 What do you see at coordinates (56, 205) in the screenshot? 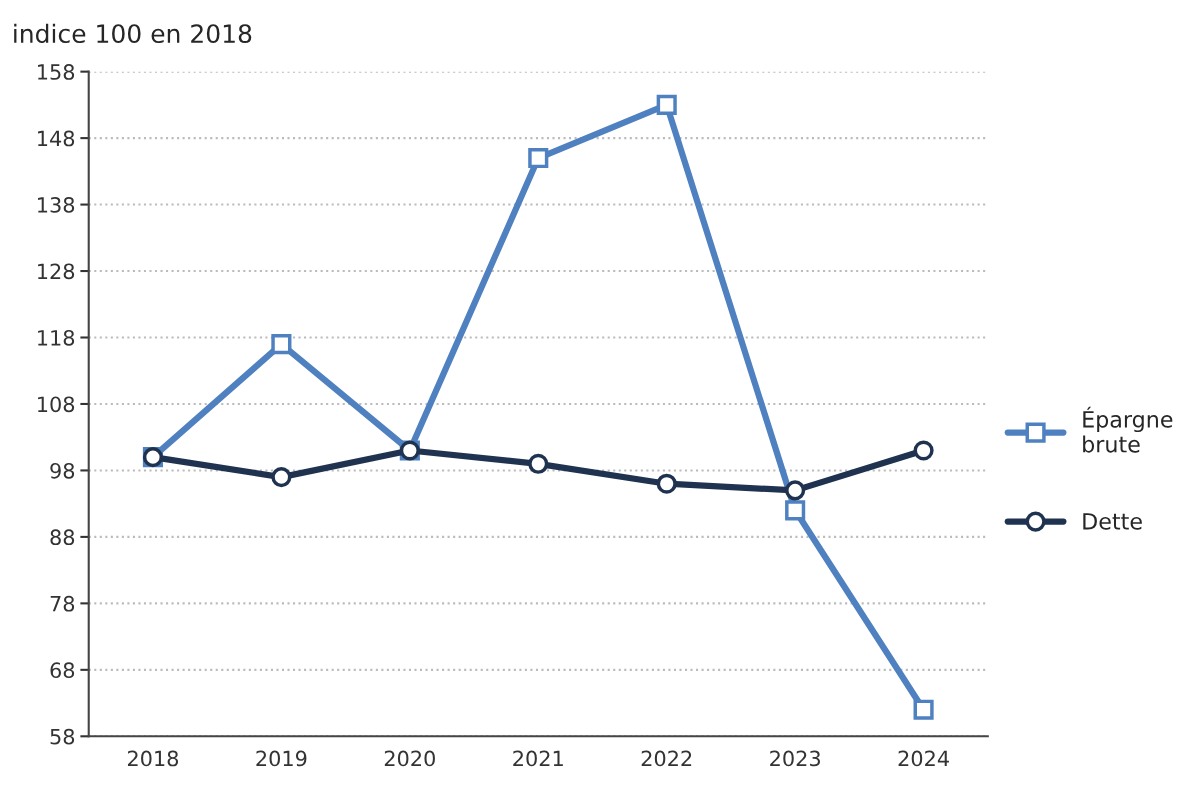
I see `y-tick-label: 138` at bounding box center [56, 205].